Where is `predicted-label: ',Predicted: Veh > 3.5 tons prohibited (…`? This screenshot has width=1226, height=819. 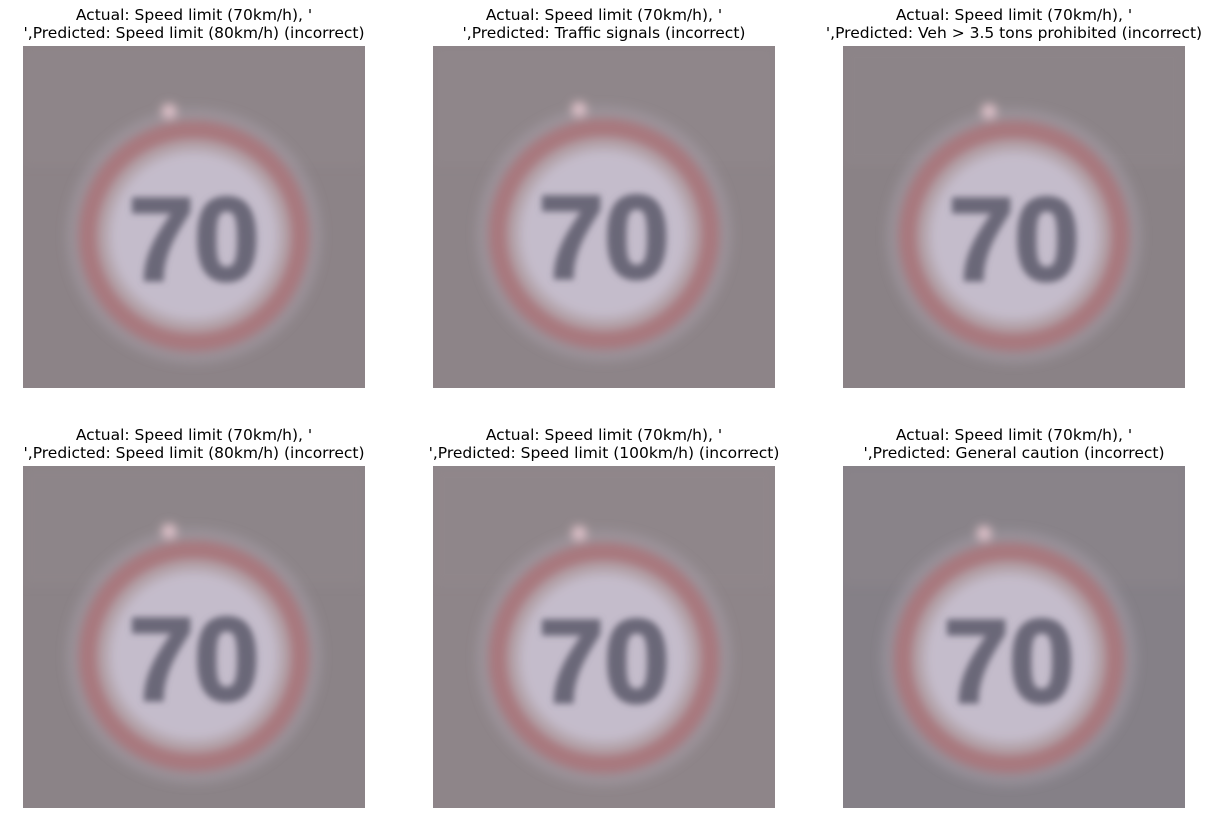 predicted-label: ',Predicted: Veh > 3.5 tons prohibited (… is located at coordinates (1014, 33).